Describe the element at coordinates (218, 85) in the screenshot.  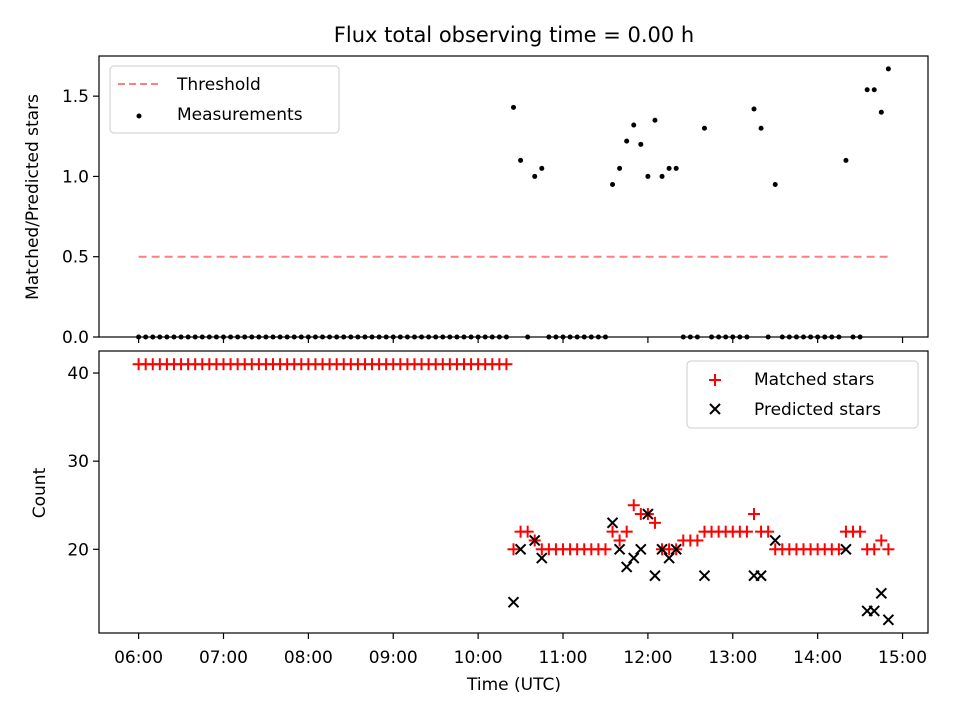
I see `legend-threshold-label: Threshold` at that location.